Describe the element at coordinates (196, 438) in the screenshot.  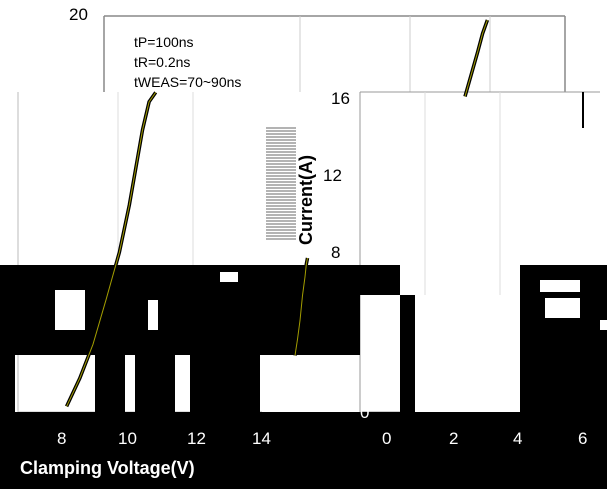
I see `x-tick-12: 12` at that location.